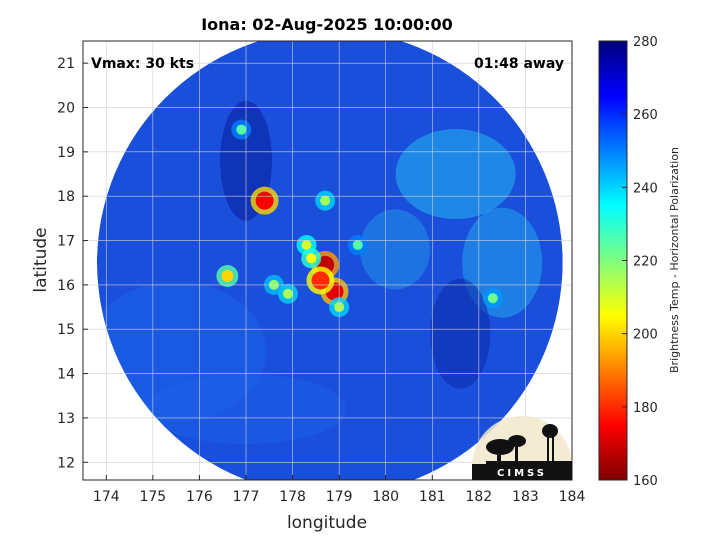  Describe the element at coordinates (66, 286) in the screenshot. I see `y-tick-label: 16` at that location.